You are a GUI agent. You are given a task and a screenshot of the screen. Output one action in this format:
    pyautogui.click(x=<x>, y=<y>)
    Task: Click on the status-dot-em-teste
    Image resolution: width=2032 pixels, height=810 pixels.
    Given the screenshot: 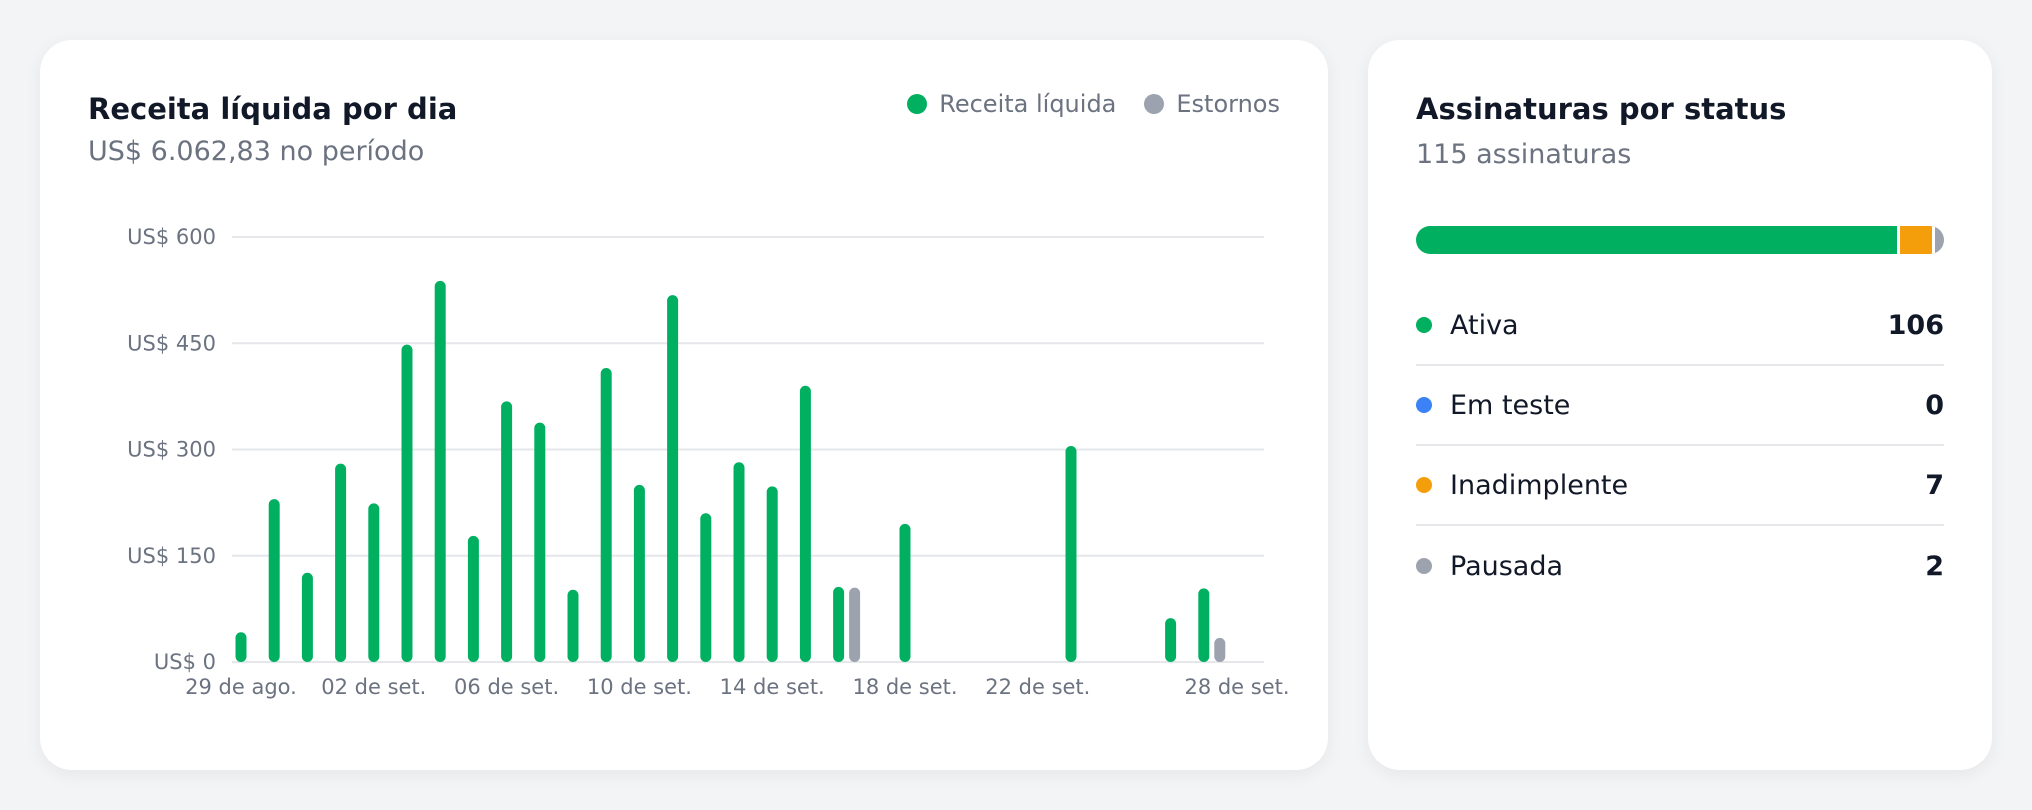 What is the action you would take?
    pyautogui.click(x=1424, y=405)
    